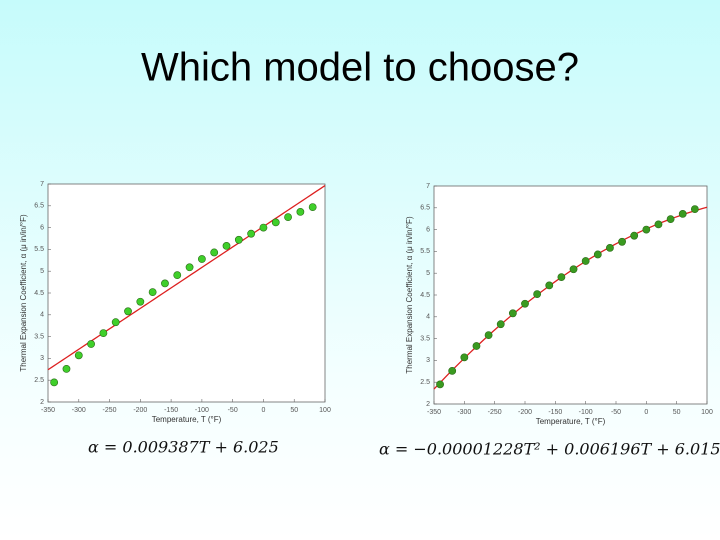 The height and width of the screenshot is (540, 720). What do you see at coordinates (186, 278) in the screenshot?
I see `fit-line` at bounding box center [186, 278].